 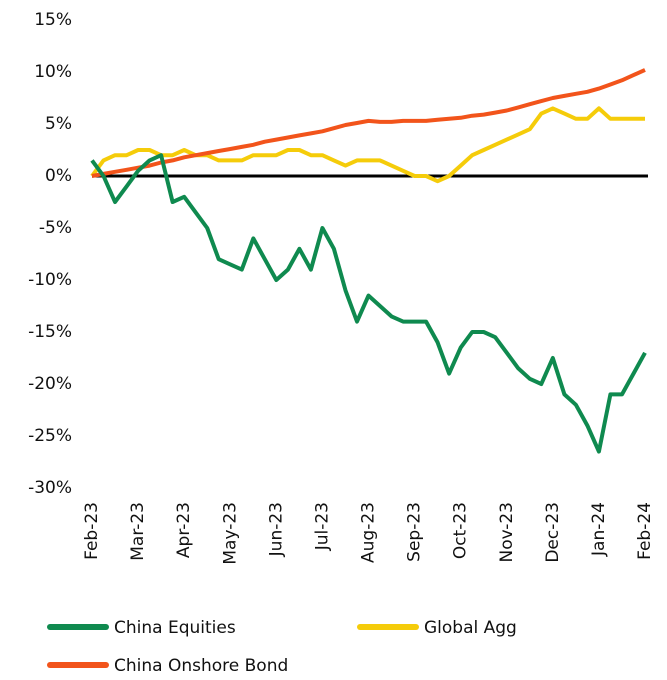 I want to click on x-tick-label: Dec-23, so click(x=553, y=532).